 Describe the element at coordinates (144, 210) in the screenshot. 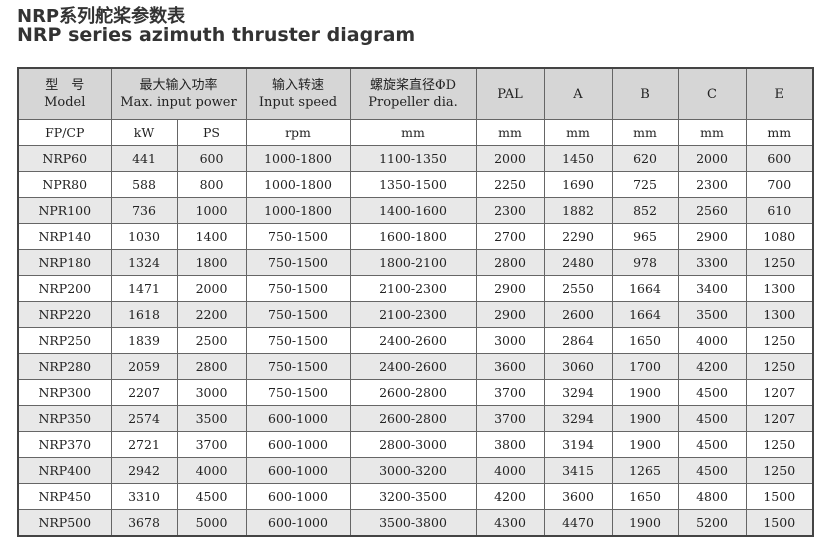

I see `value-cell: 736` at that location.